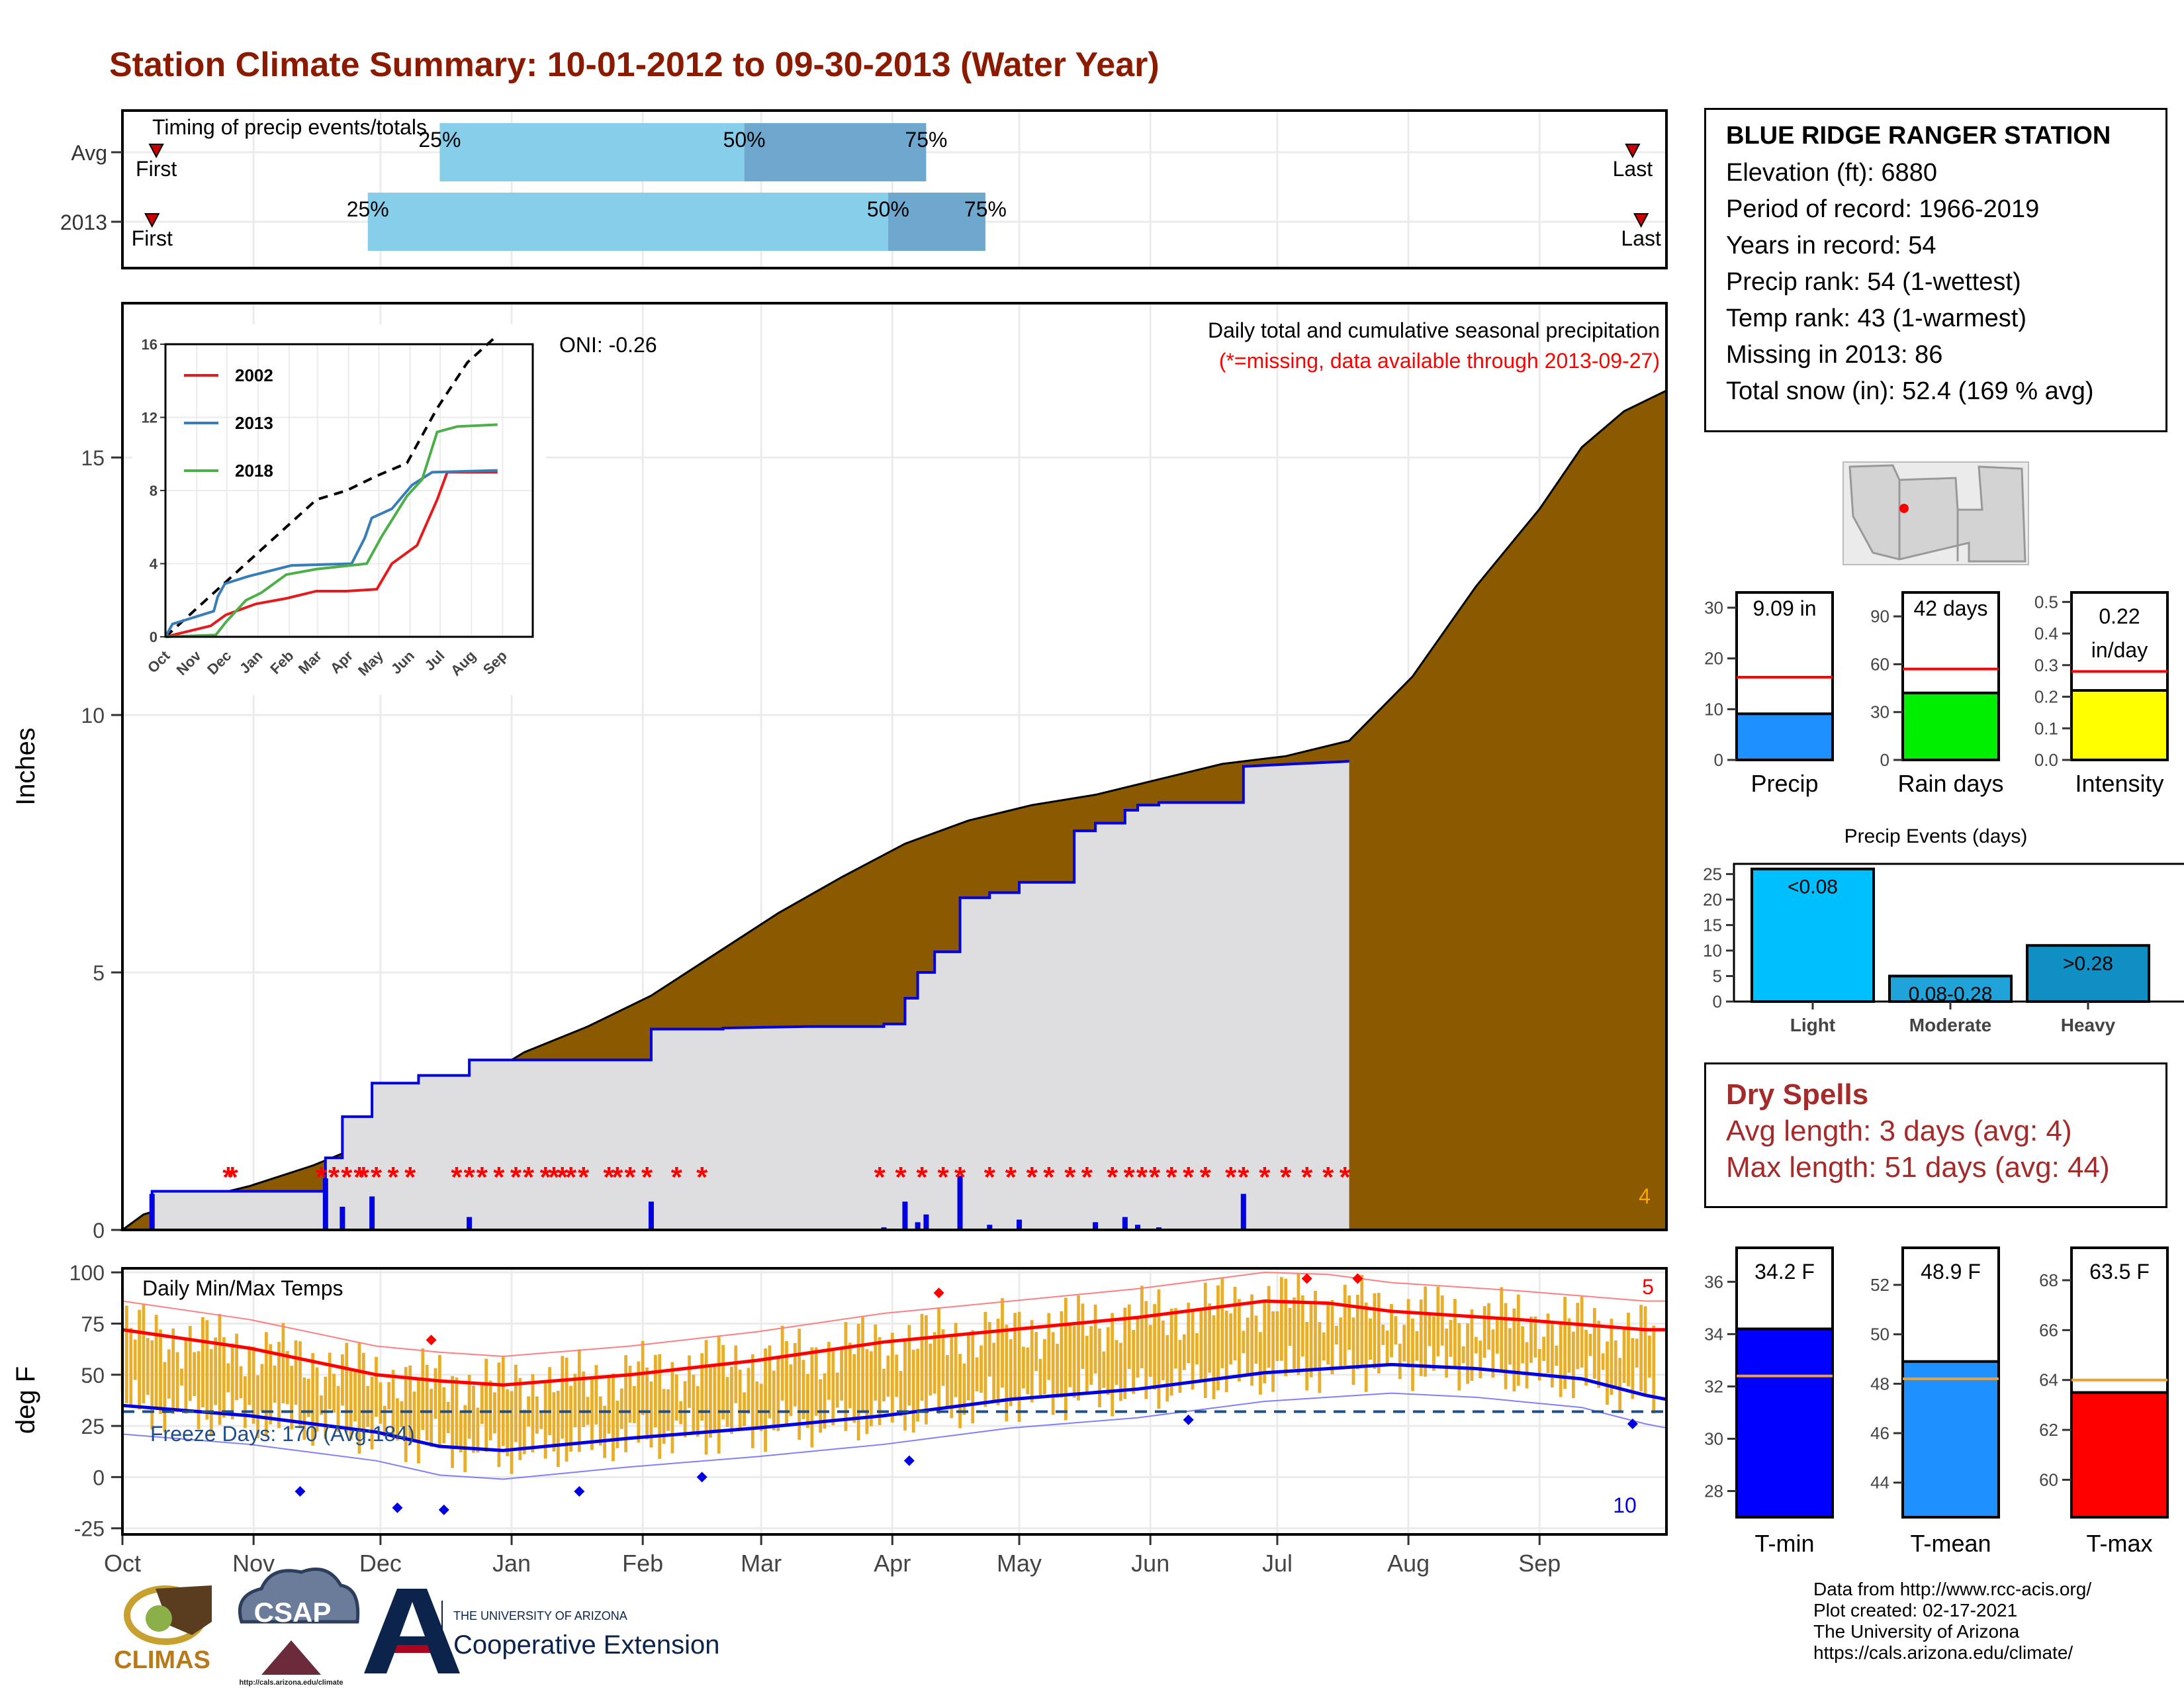 The width and height of the screenshot is (2184, 1688). Describe the element at coordinates (1917, 1631) in the screenshot. I see `footer-line-3: The University of Arizona` at that location.